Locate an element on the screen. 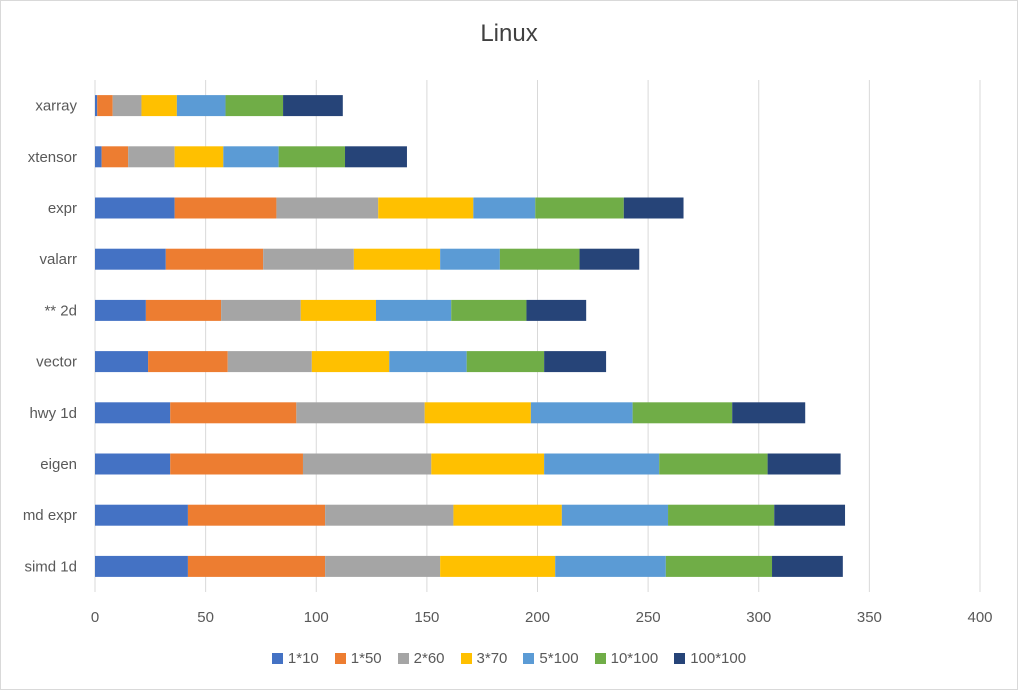 The width and height of the screenshot is (1018, 690). legend-label: 2*60 is located at coordinates (429, 658).